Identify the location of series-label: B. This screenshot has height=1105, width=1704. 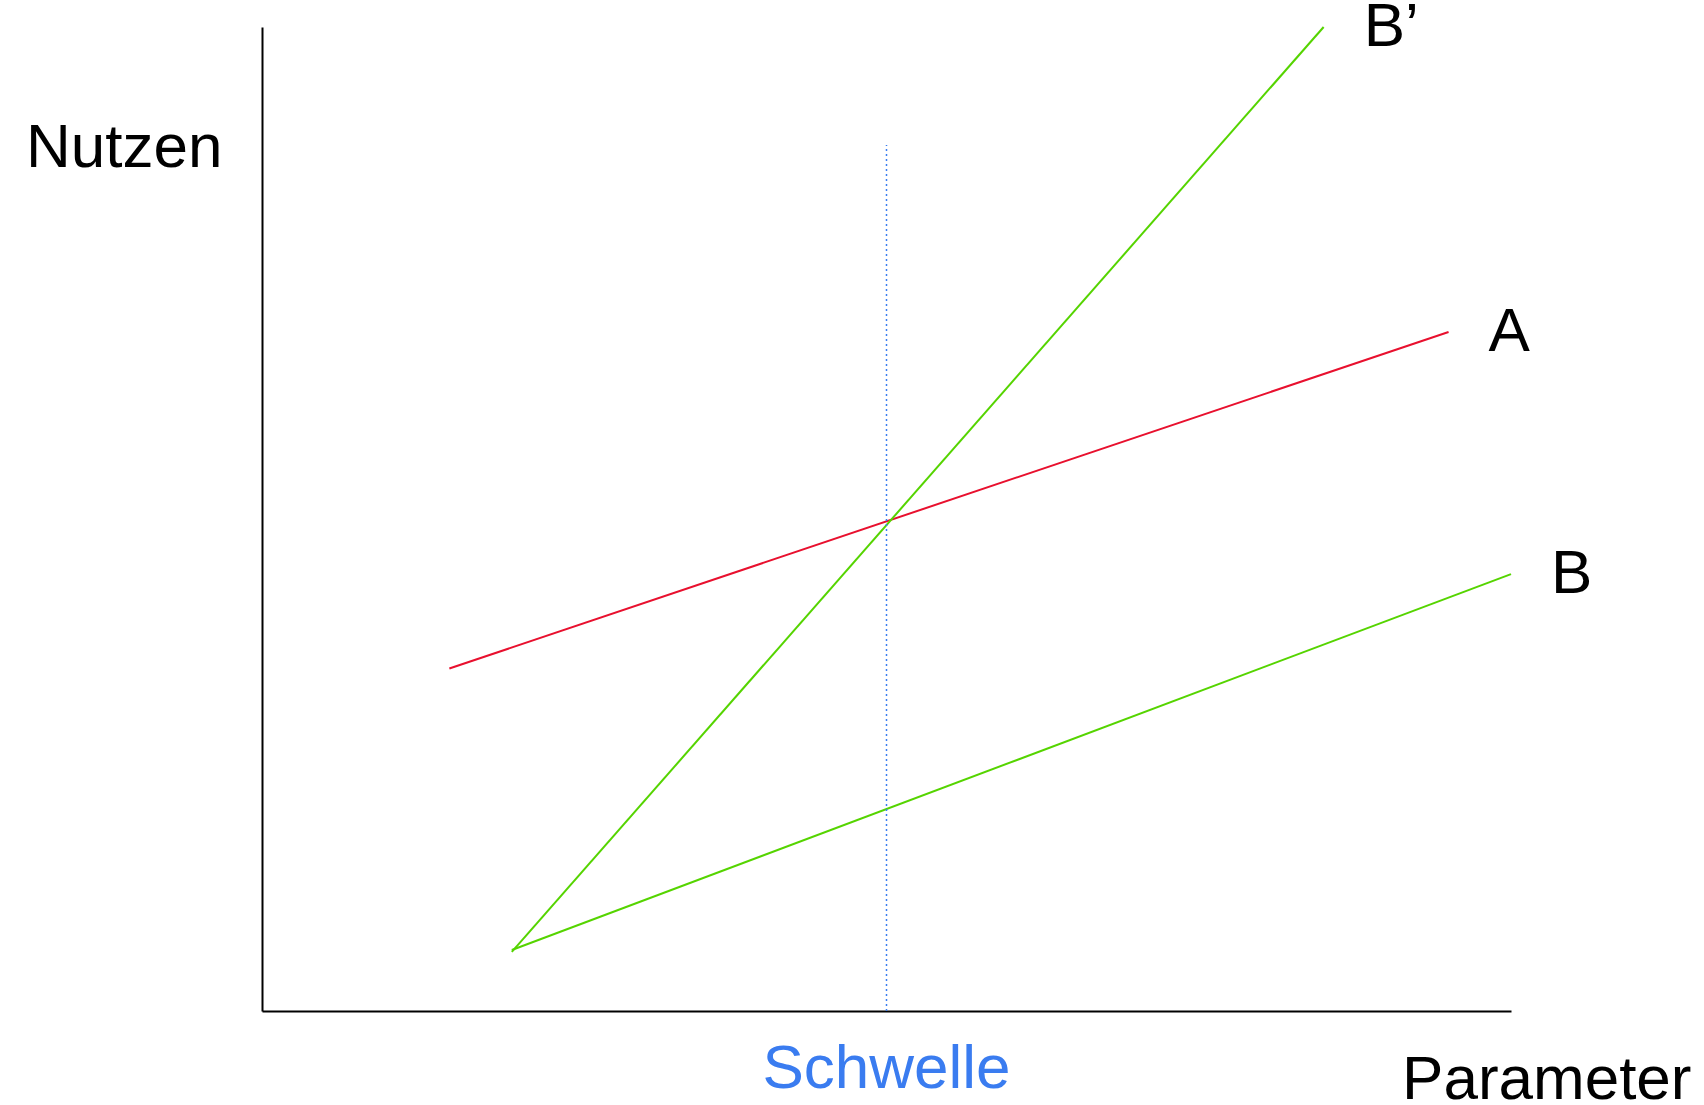
(1572, 572).